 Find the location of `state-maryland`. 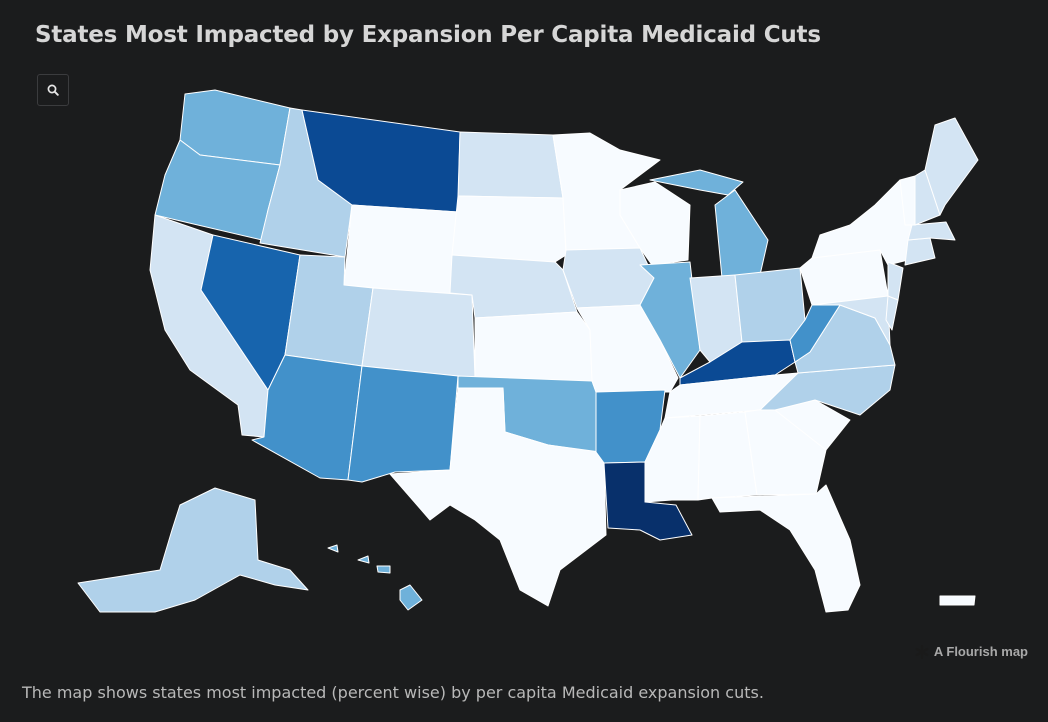

state-maryland is located at coordinates (851, 320).